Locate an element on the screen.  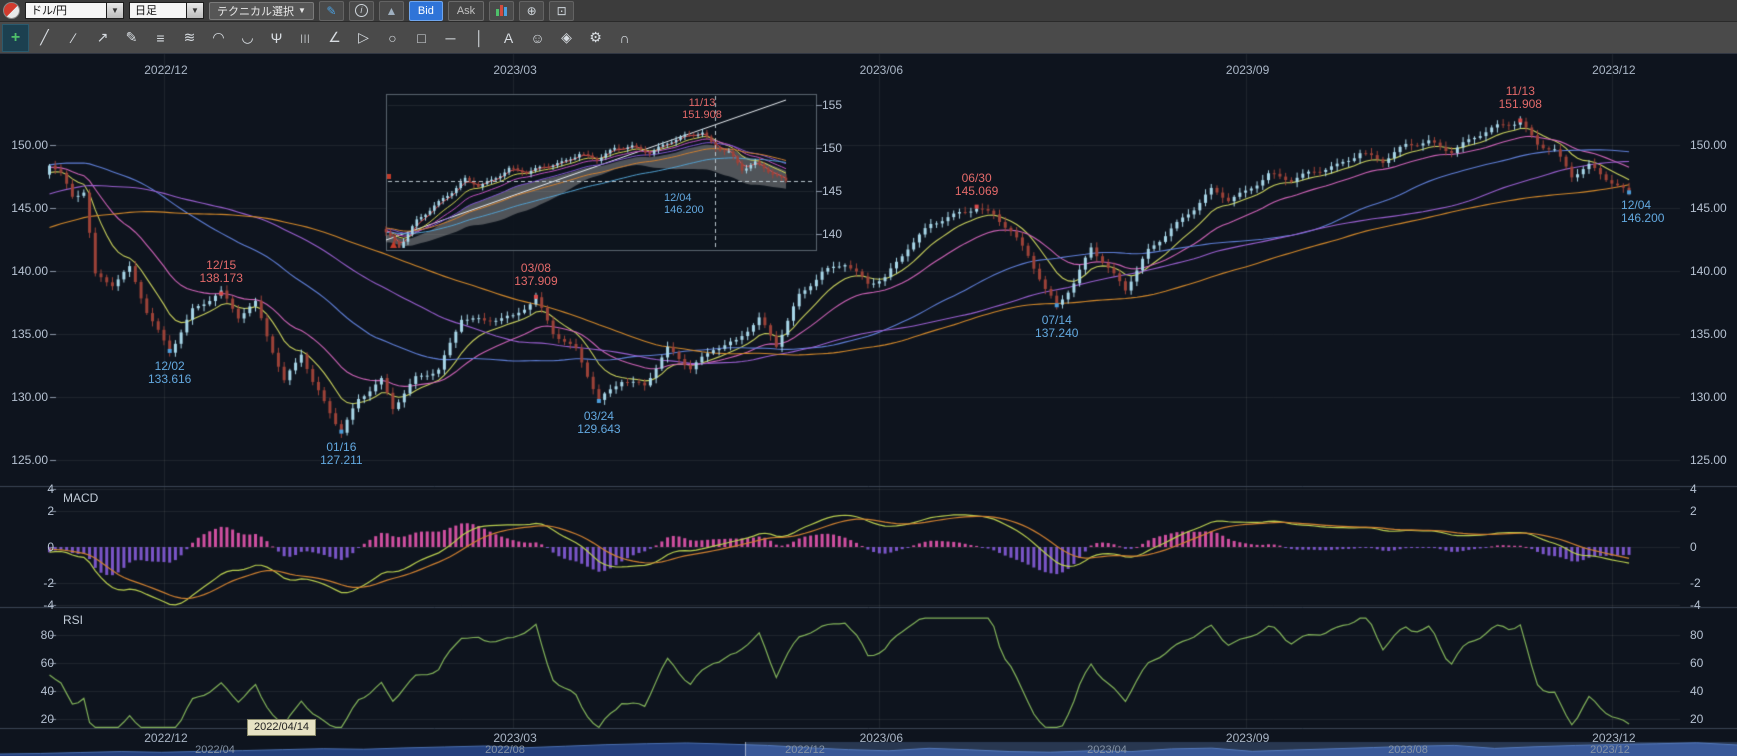
macd-panel-title: MACD is located at coordinates (81, 498).